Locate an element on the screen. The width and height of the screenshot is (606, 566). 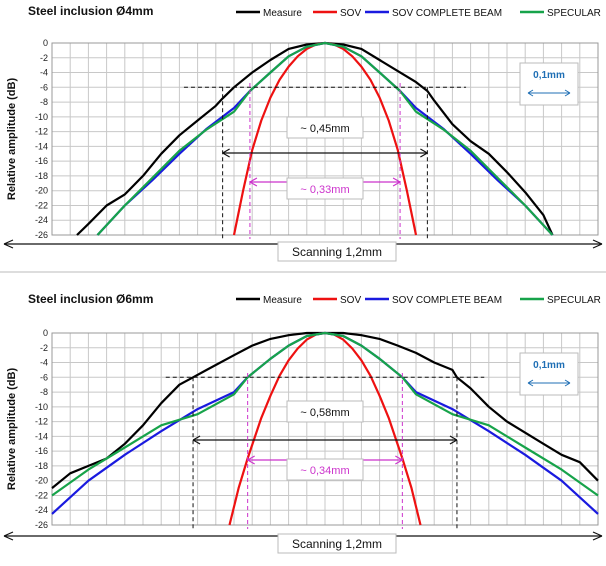
chart-title: Steel inclusion Ø4mm is located at coordinates (90, 11).